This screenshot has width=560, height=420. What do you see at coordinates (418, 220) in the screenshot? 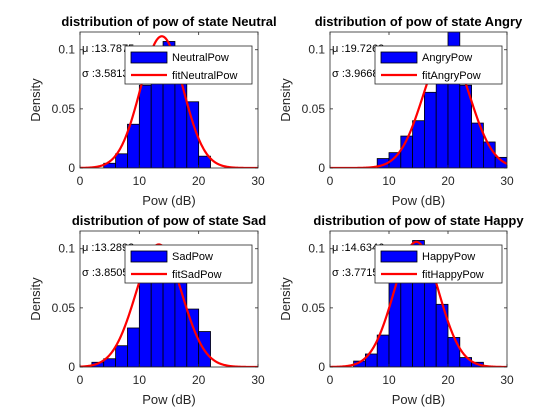
I see `chart-title: distribution of pow of state Happy` at bounding box center [418, 220].